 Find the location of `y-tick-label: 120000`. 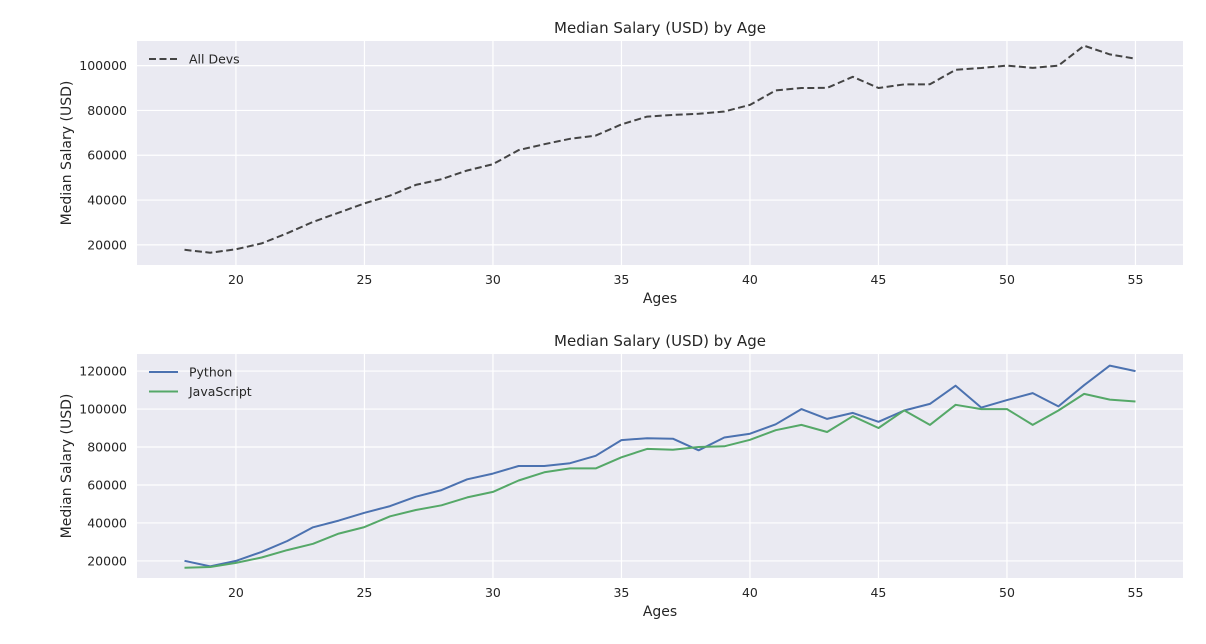

y-tick-label: 120000 is located at coordinates (103, 371).